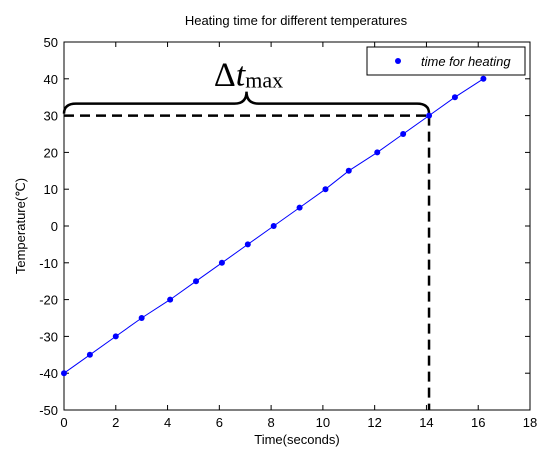 Image resolution: width=550 pixels, height=467 pixels. Describe the element at coordinates (115, 422) in the screenshot. I see `x-tick-label: 2` at that location.